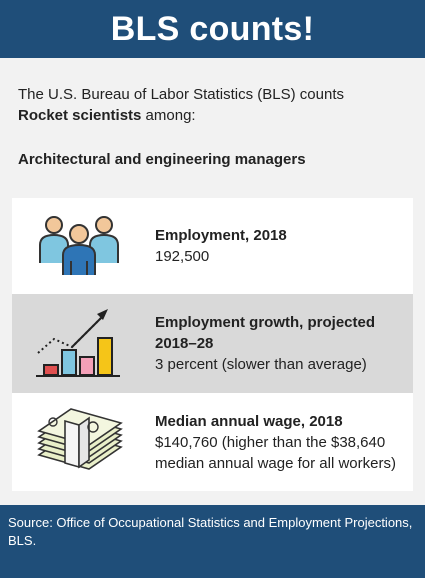 The height and width of the screenshot is (578, 425). I want to click on stat-value: 192,500, so click(182, 256).